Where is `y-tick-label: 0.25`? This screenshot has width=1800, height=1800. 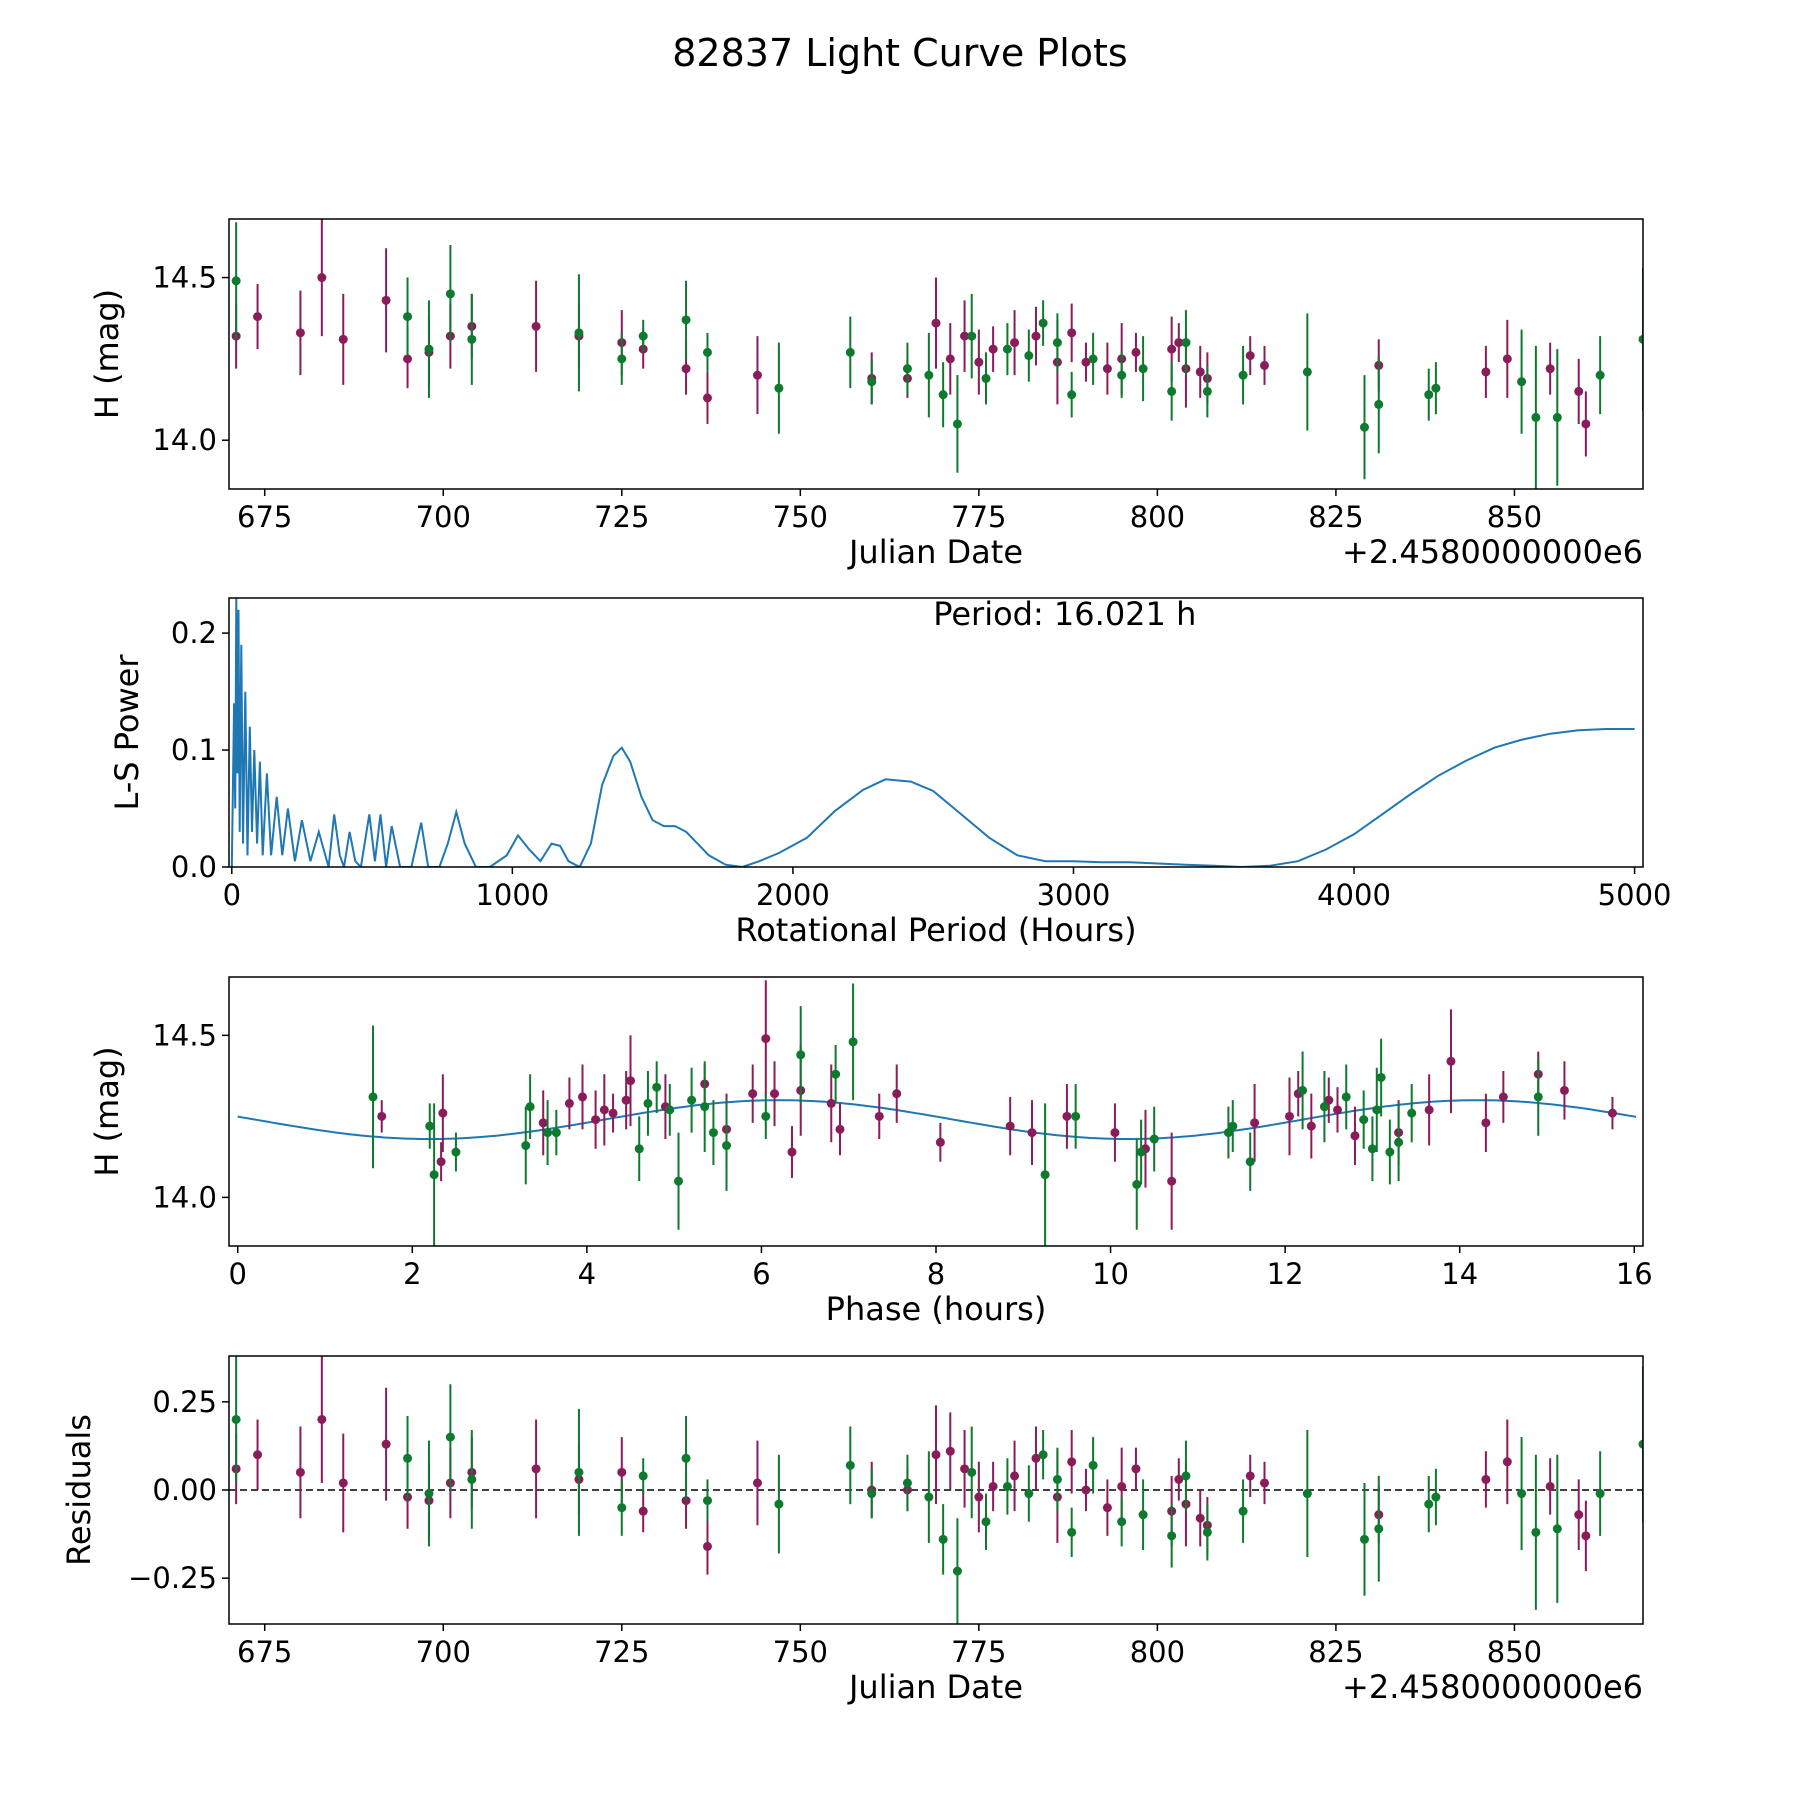 y-tick-label: 0.25 is located at coordinates (184, 1402).